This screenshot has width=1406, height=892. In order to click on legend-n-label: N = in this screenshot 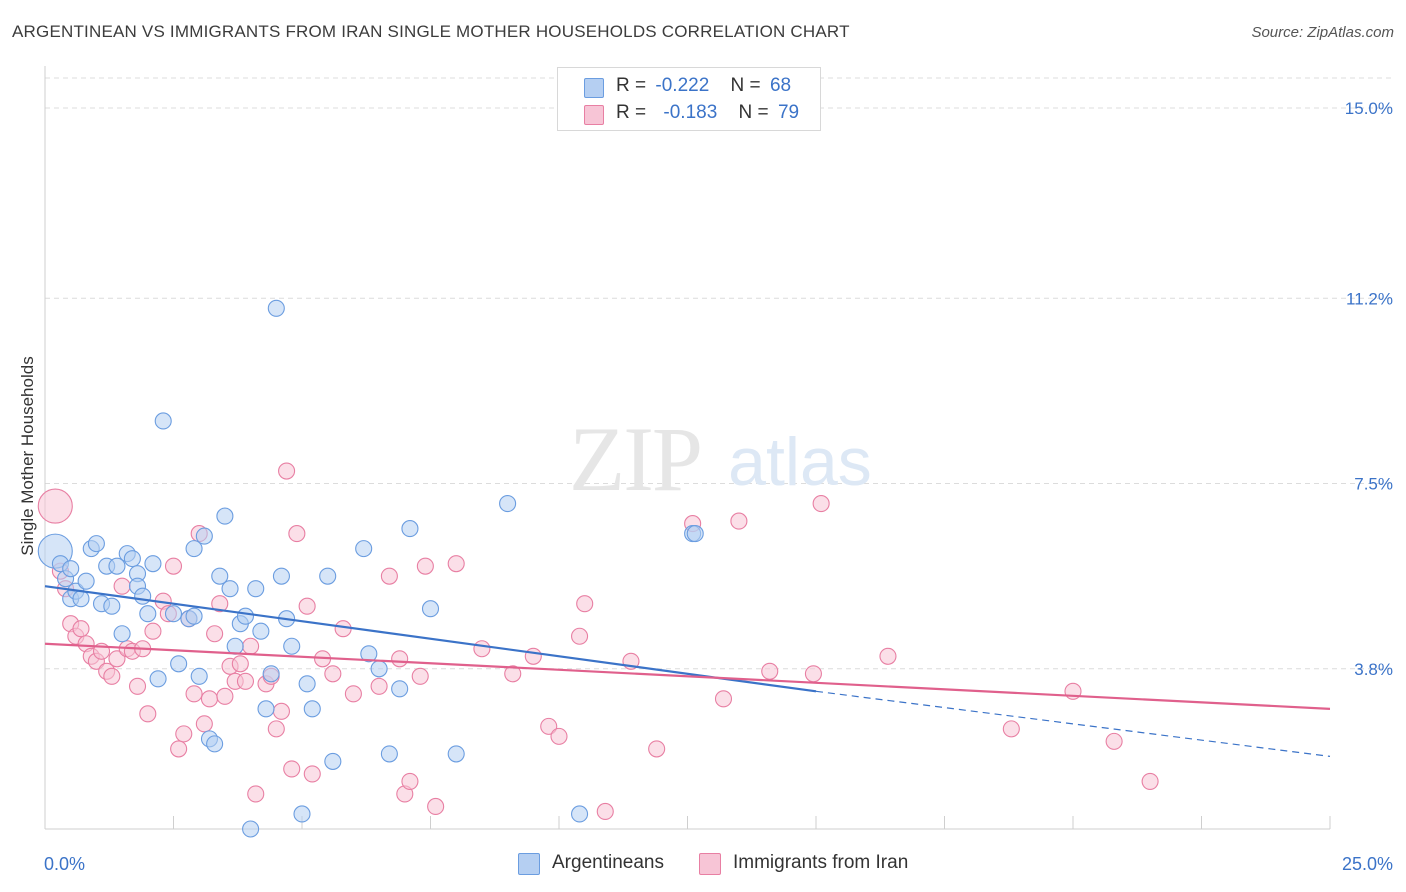, I will do `click(753, 112)`.